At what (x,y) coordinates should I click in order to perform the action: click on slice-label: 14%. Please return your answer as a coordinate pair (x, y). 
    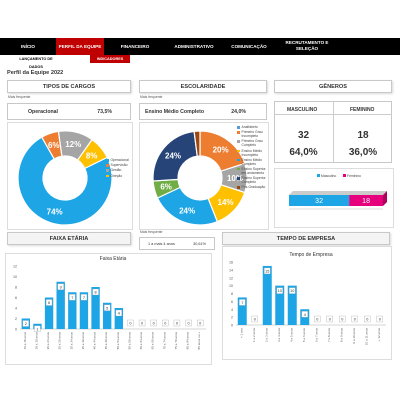
    Looking at the image, I should click on (226, 202).